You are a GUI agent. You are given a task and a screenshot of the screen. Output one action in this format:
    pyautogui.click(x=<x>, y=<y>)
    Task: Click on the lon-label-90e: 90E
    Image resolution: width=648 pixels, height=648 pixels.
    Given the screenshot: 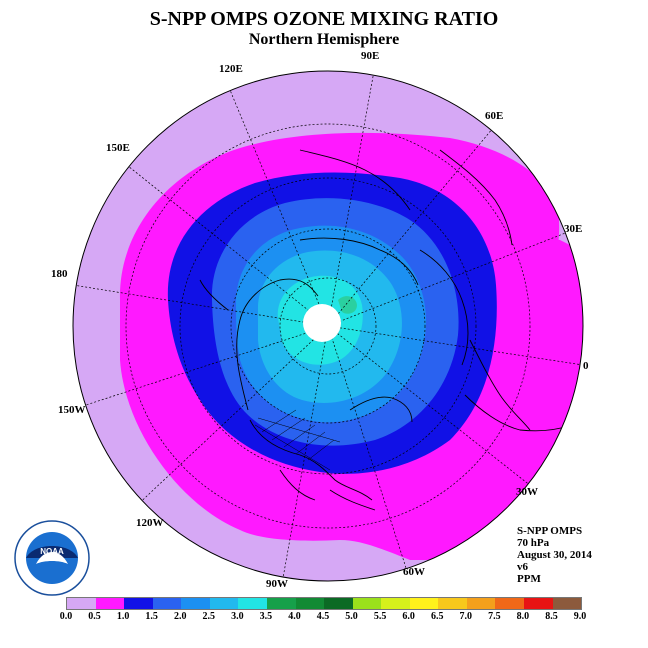 What is the action you would take?
    pyautogui.click(x=370, y=56)
    